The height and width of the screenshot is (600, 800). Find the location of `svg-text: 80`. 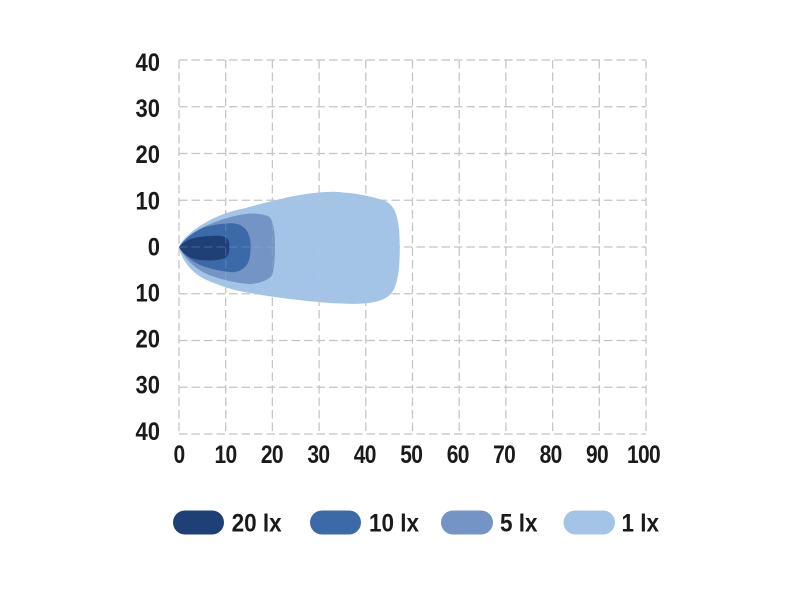

svg-text: 80 is located at coordinates (551, 454).